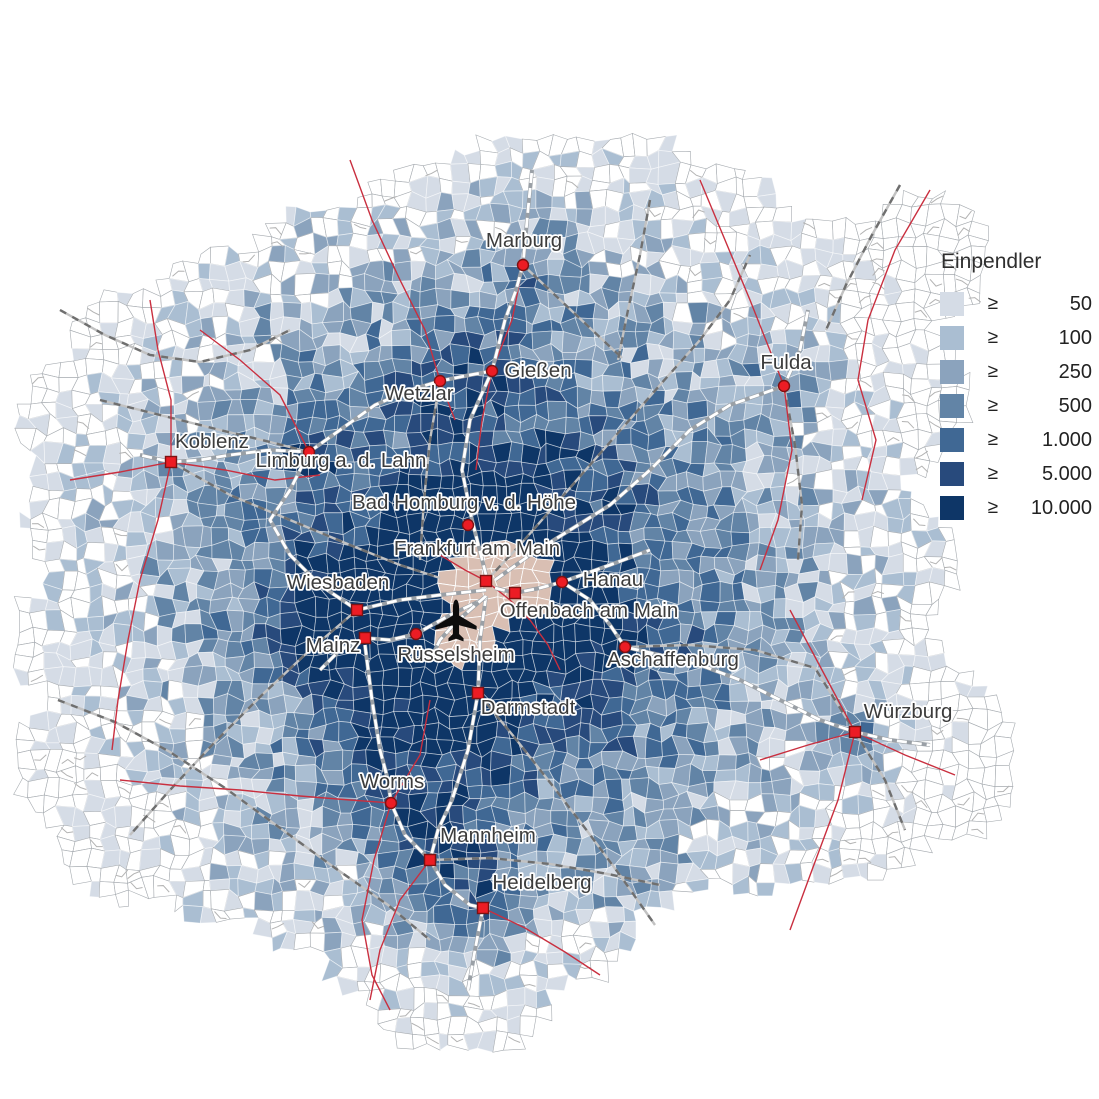 The height and width of the screenshot is (1099, 1099). I want to click on city-marker-giessen, so click(492, 371).